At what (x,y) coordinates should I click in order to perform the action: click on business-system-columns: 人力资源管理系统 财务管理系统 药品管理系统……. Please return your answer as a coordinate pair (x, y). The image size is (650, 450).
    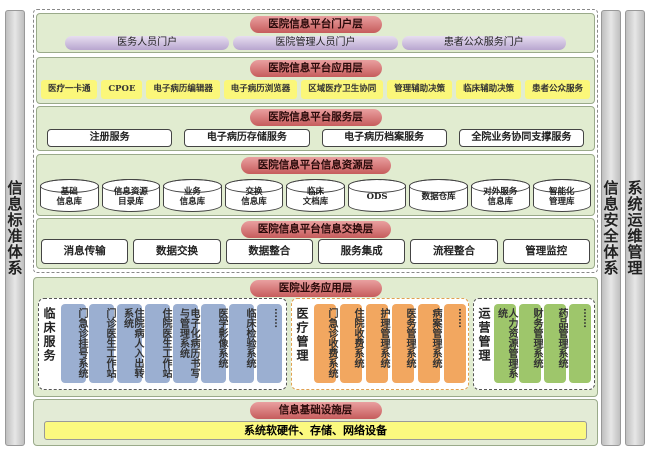
    Looking at the image, I should click on (543, 343).